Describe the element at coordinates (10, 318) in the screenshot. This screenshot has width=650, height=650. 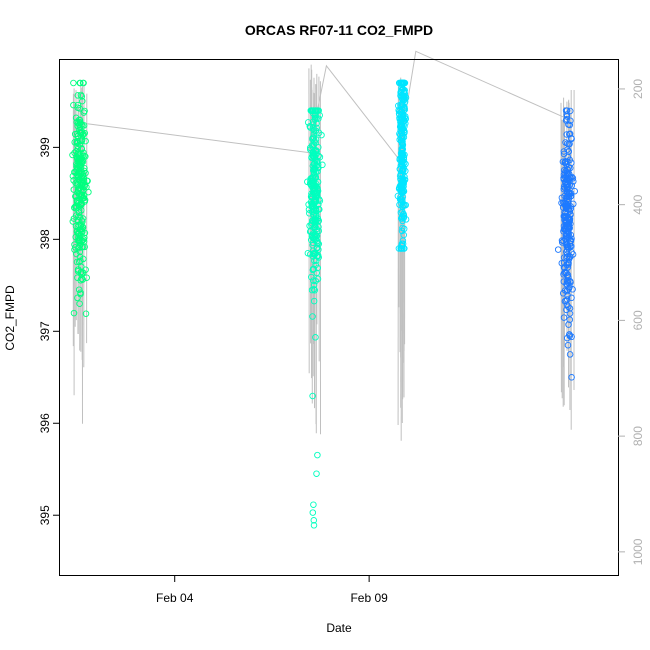
I see `y-axis-label: CO2_FMPD` at that location.